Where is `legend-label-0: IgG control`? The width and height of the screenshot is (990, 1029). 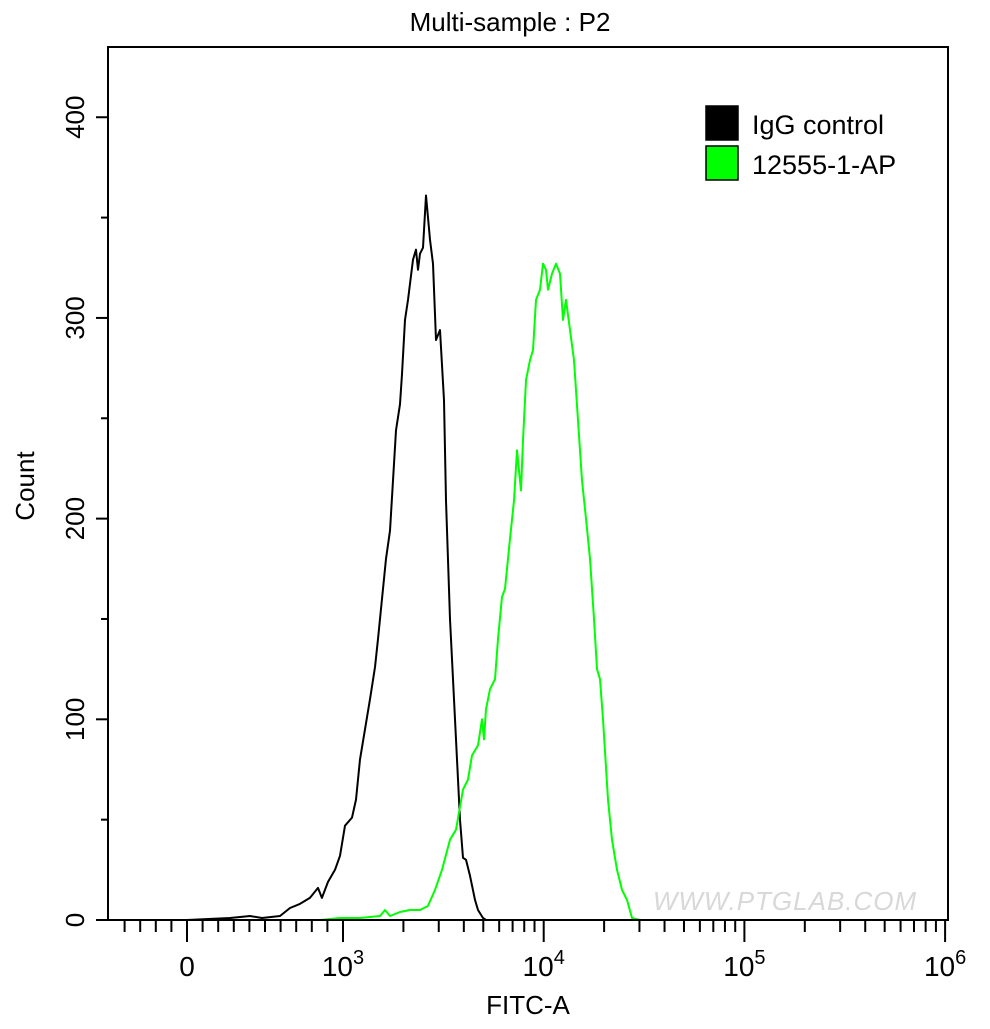 legend-label-0: IgG control is located at coordinates (818, 125).